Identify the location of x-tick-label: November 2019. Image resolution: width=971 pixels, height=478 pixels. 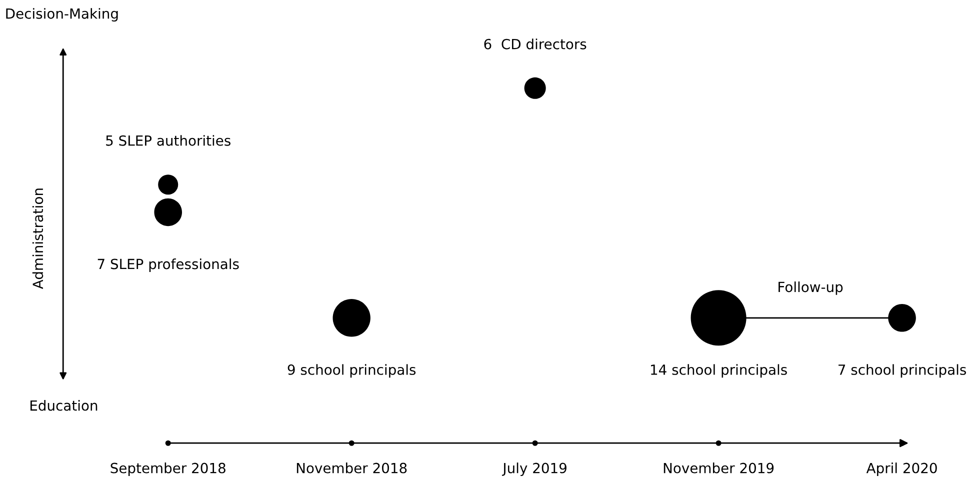
(719, 468).